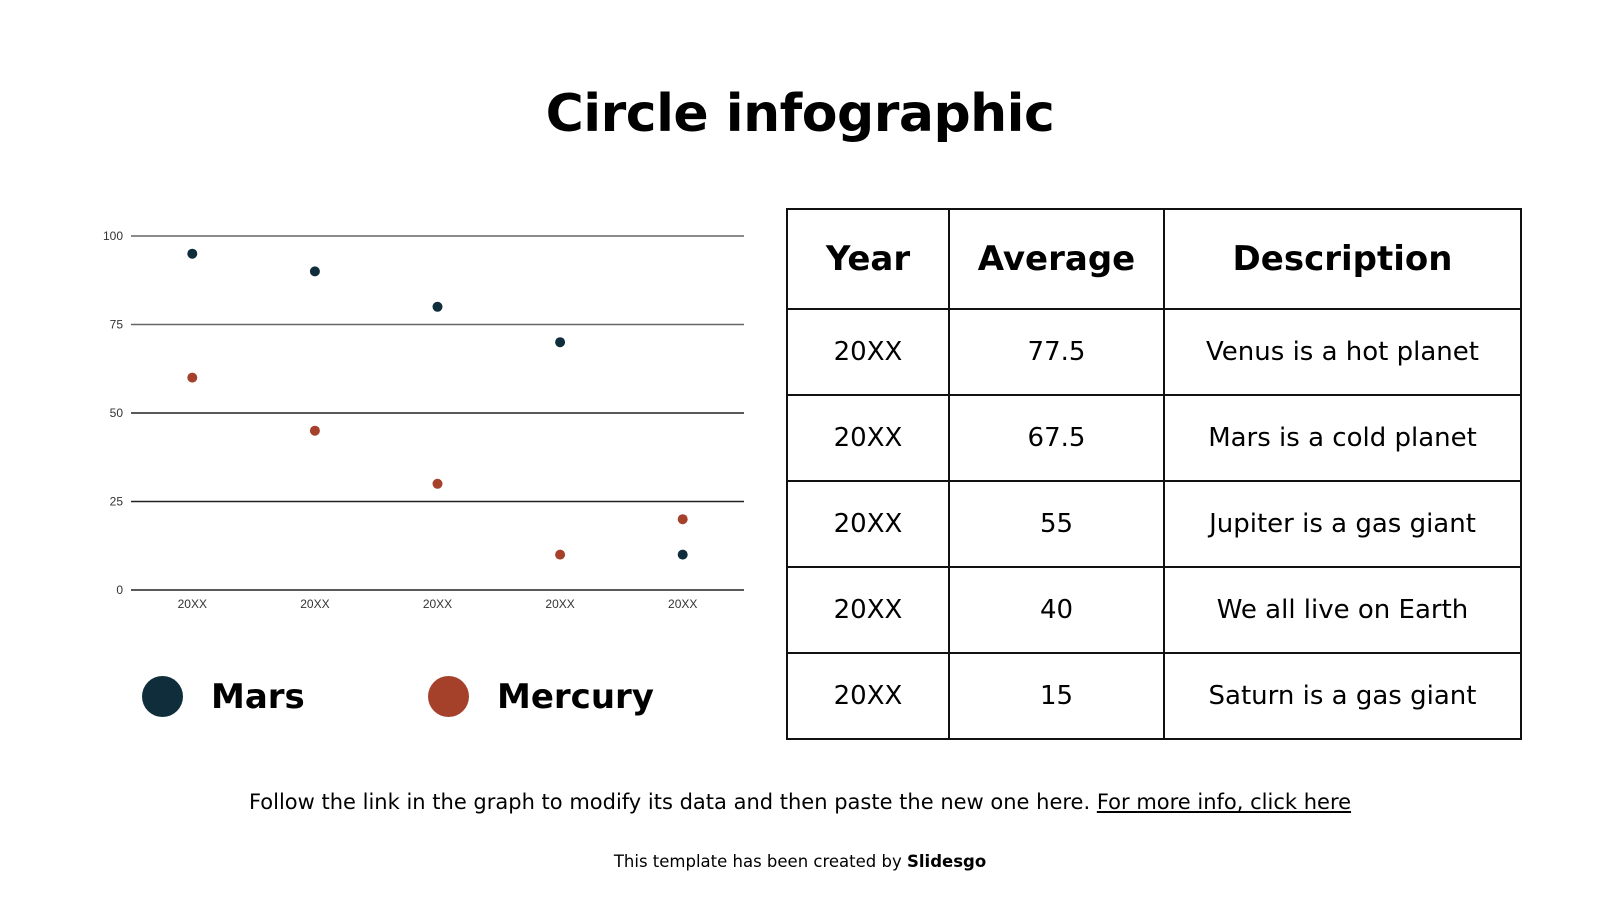 This screenshot has width=1600, height=900. I want to click on cell-average: 15, so click(1056, 696).